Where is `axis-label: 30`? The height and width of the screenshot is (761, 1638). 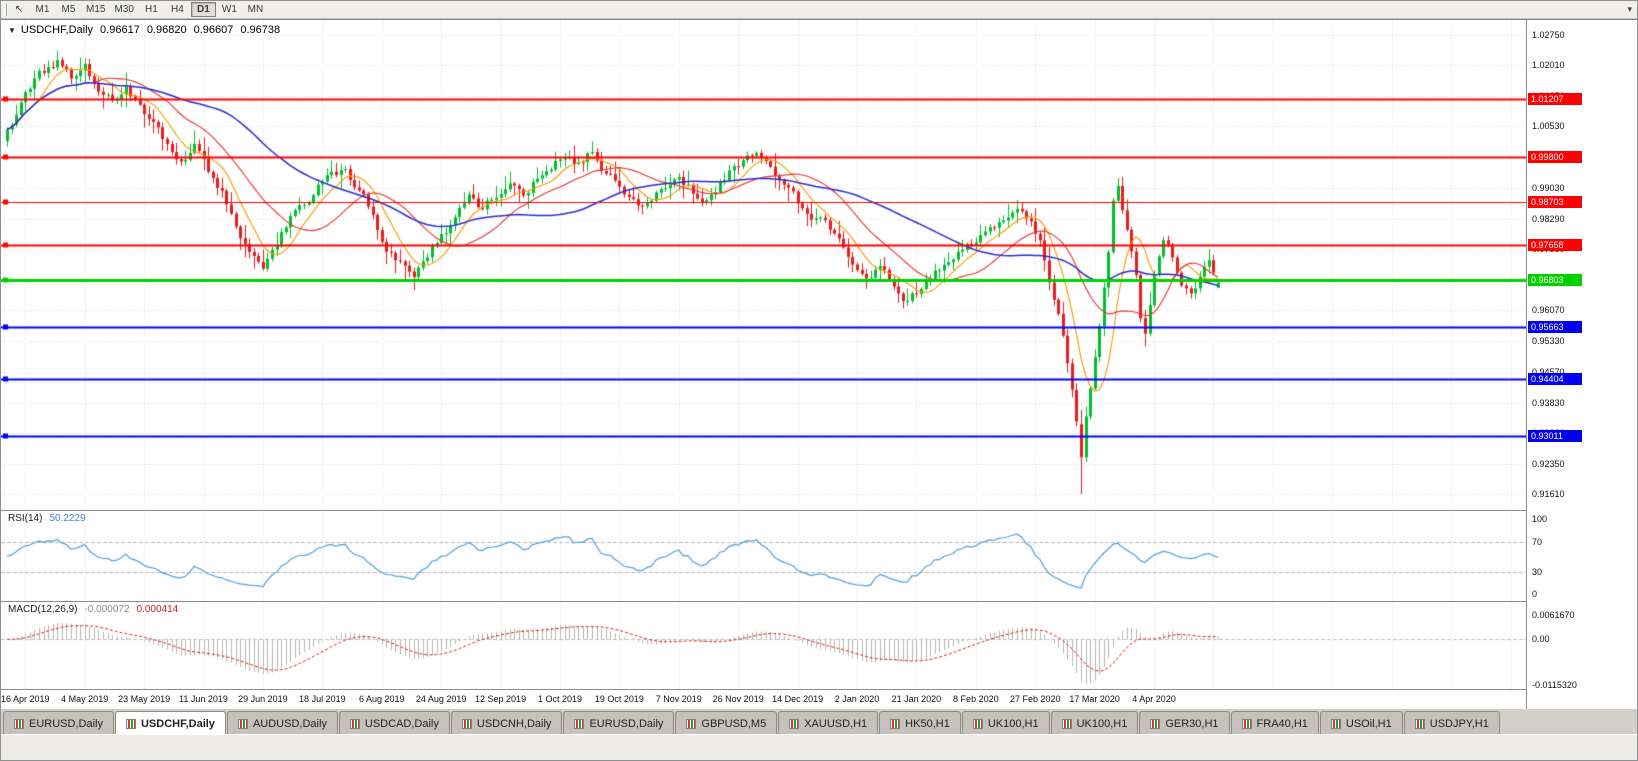
axis-label: 30 is located at coordinates (1537, 572).